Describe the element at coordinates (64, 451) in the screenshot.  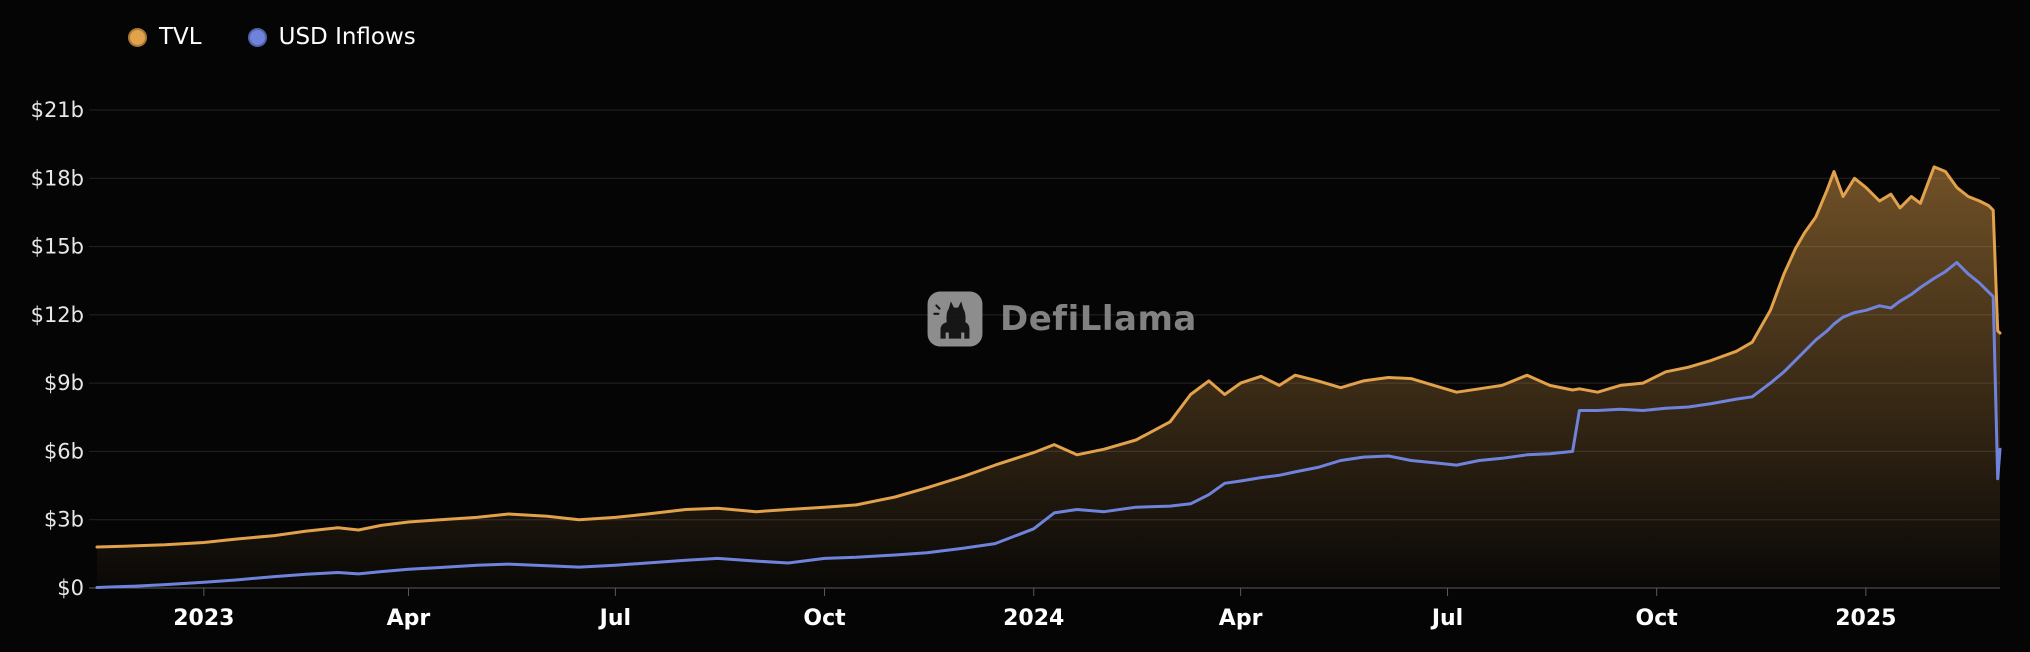
I see `y-axis-tick-label: $6b` at that location.